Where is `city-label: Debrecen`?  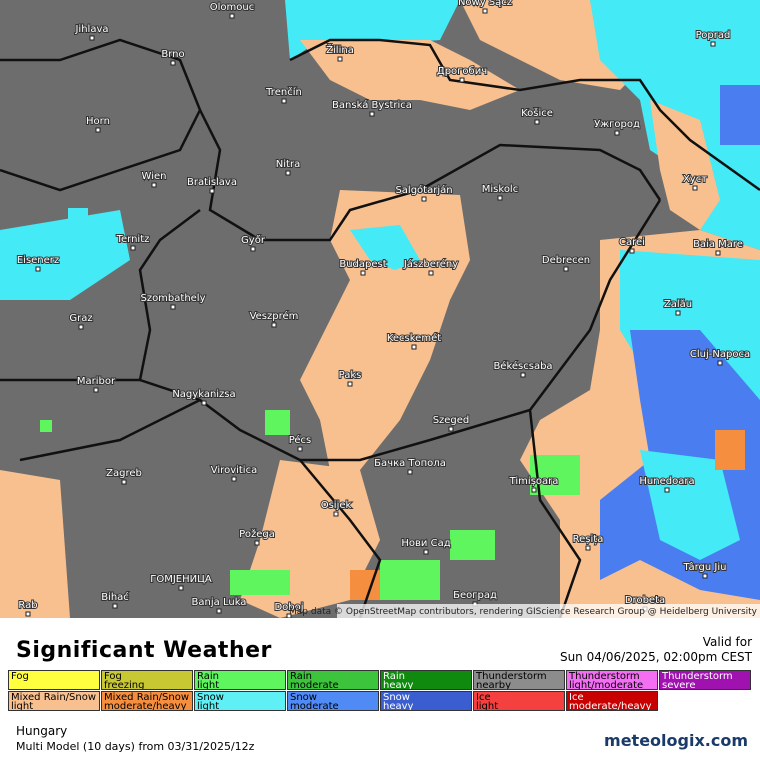 city-label: Debrecen is located at coordinates (566, 260).